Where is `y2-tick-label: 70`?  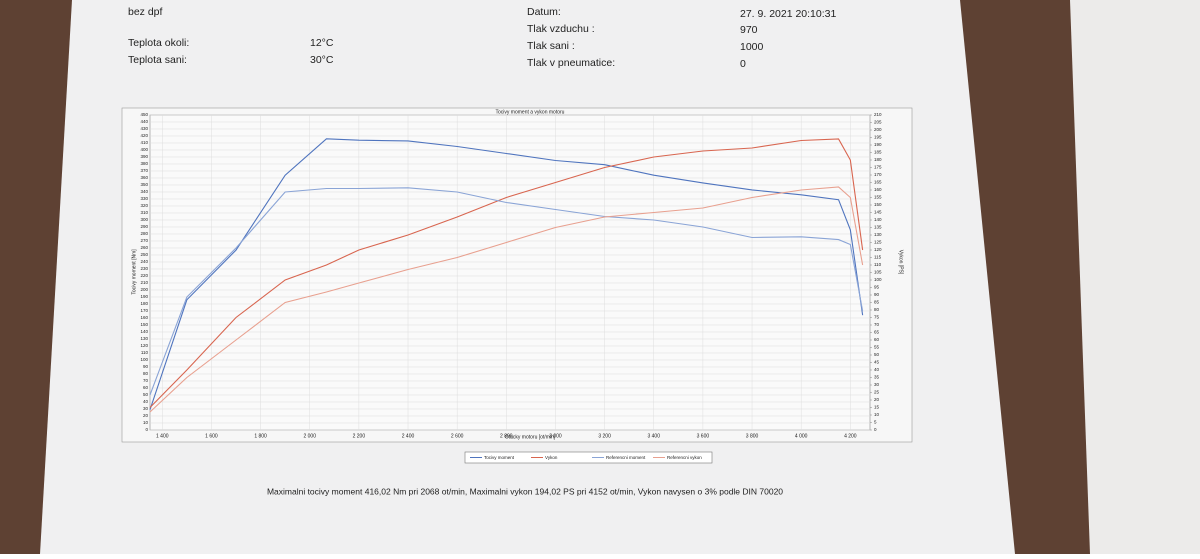 y2-tick-label: 70 is located at coordinates (877, 324).